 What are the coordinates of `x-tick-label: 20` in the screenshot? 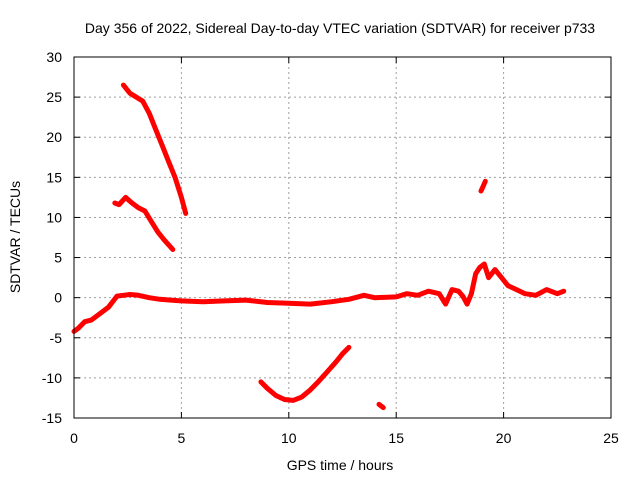 It's located at (504, 438).